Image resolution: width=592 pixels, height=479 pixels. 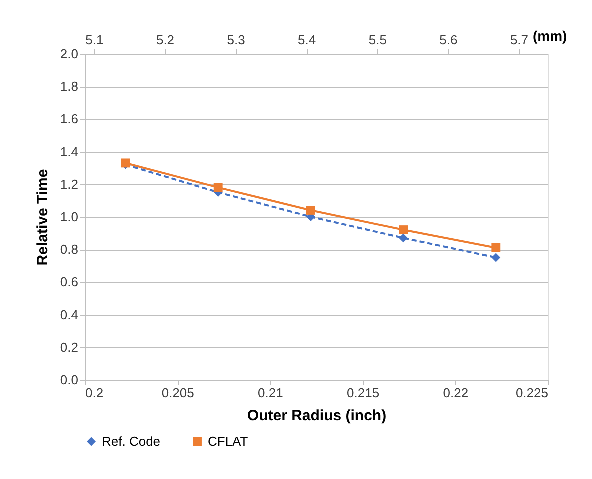 I want to click on legend-label: Ref. Code, so click(x=131, y=441).